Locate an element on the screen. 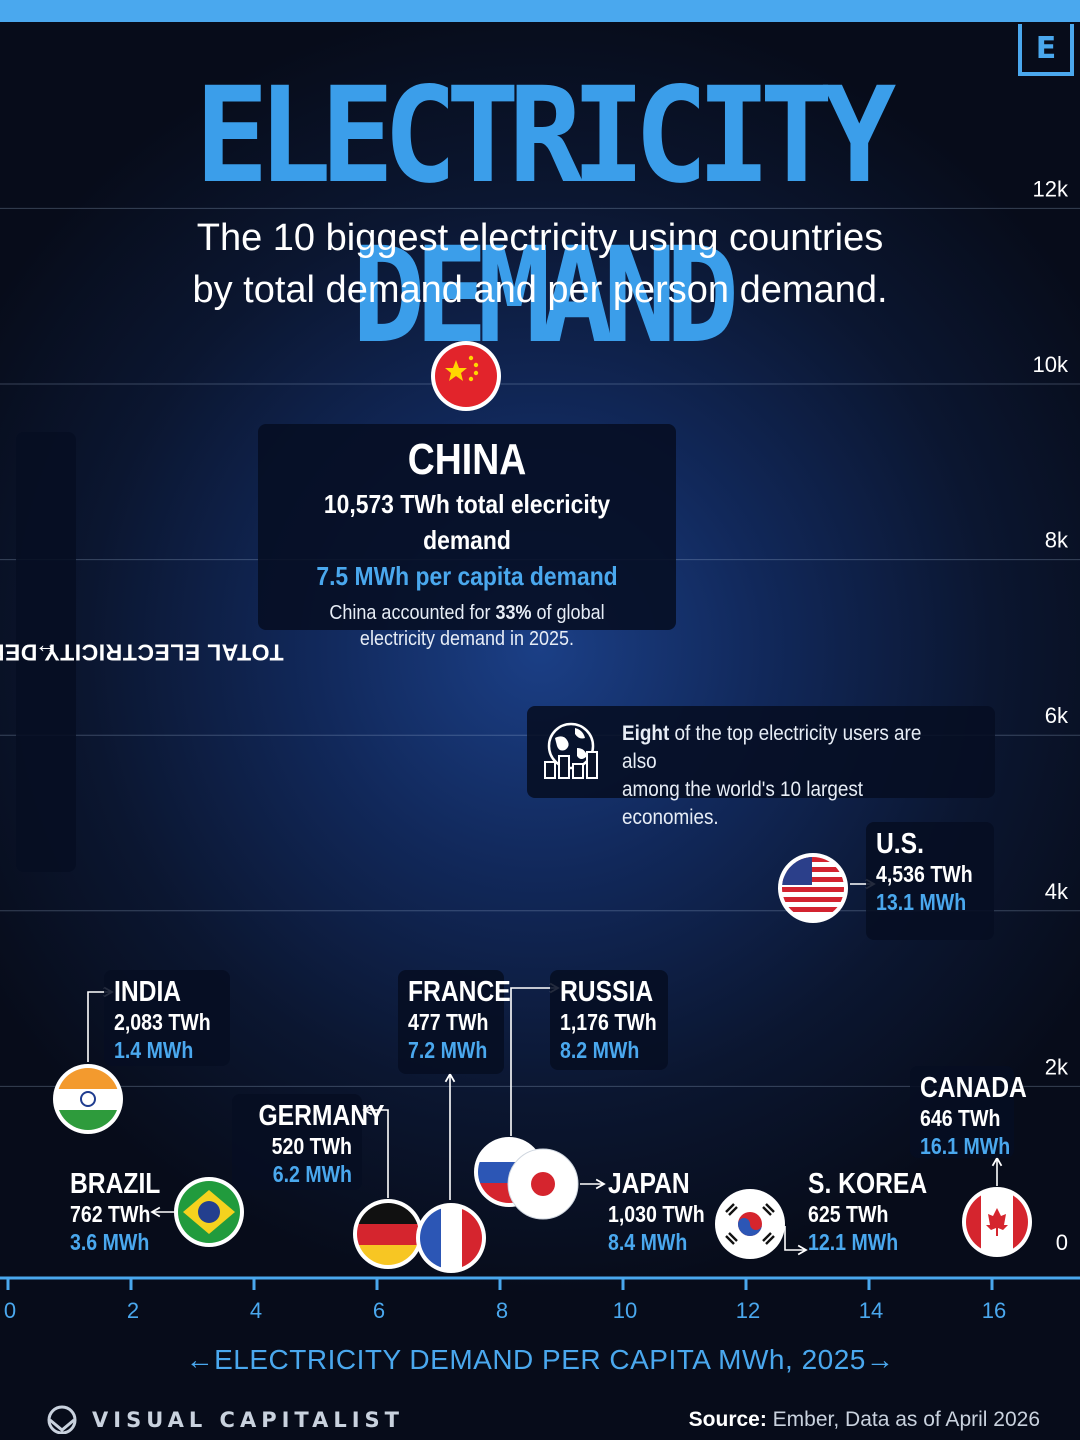 The height and width of the screenshot is (1440, 1080). label-canada-name: CANADA is located at coordinates (973, 1088).